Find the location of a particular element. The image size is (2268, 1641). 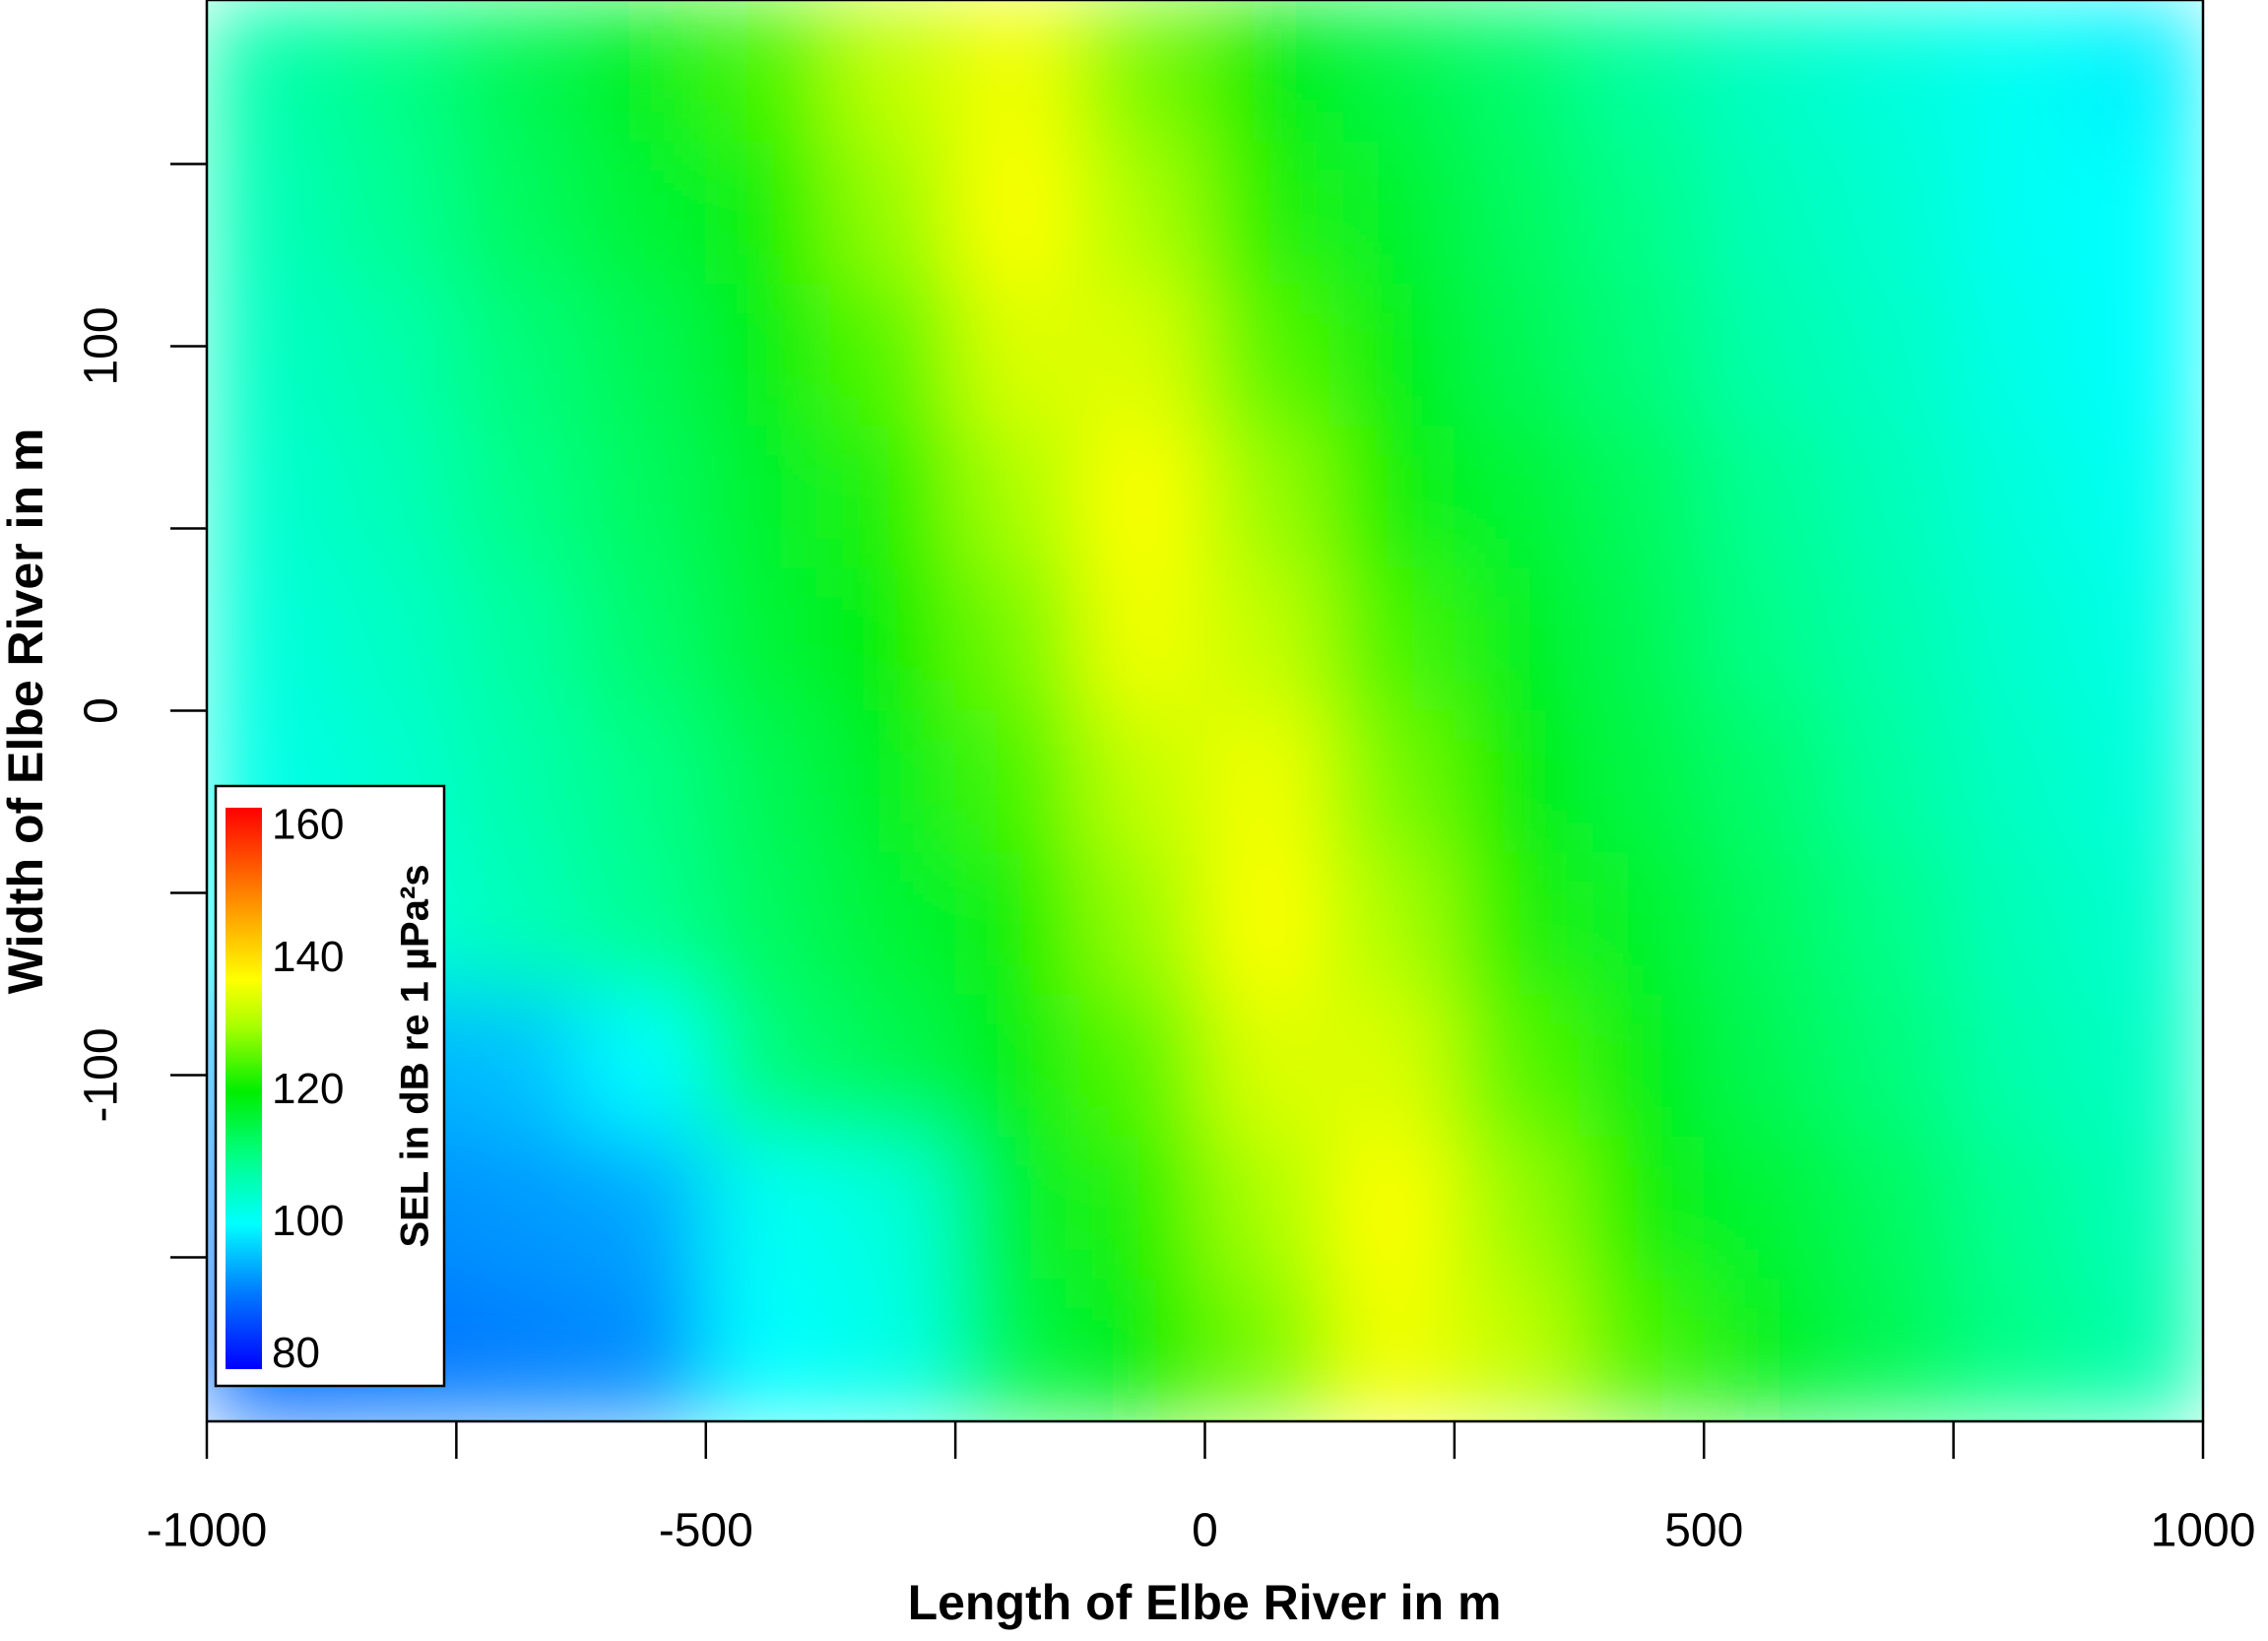

colorbar is located at coordinates (244, 1088).